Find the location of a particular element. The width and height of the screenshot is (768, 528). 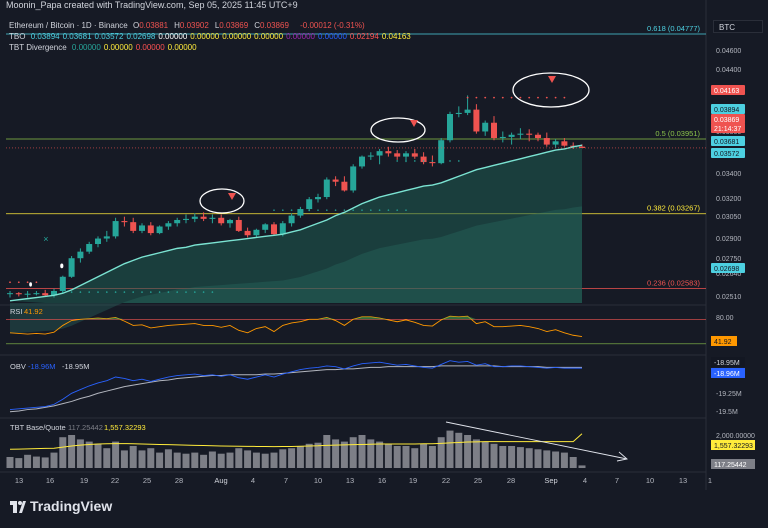

tradingview-logo-icon is located at coordinates (18, 506).